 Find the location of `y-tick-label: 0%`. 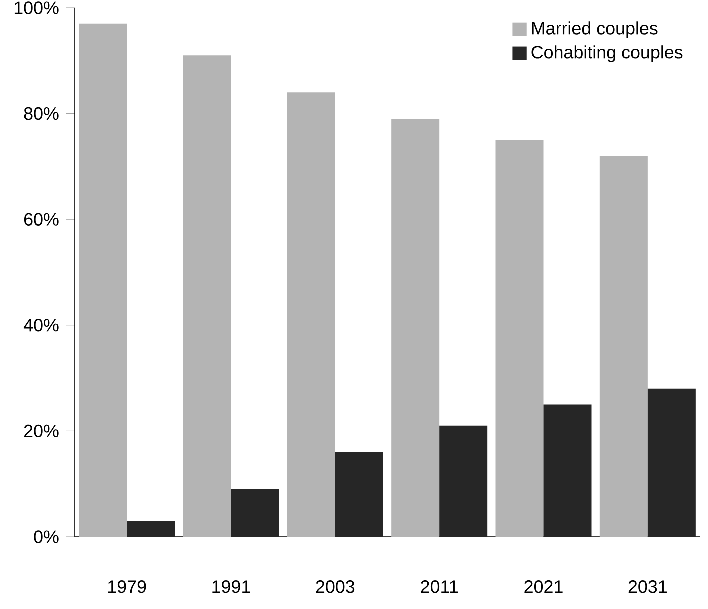

y-tick-label: 0% is located at coordinates (46, 537).